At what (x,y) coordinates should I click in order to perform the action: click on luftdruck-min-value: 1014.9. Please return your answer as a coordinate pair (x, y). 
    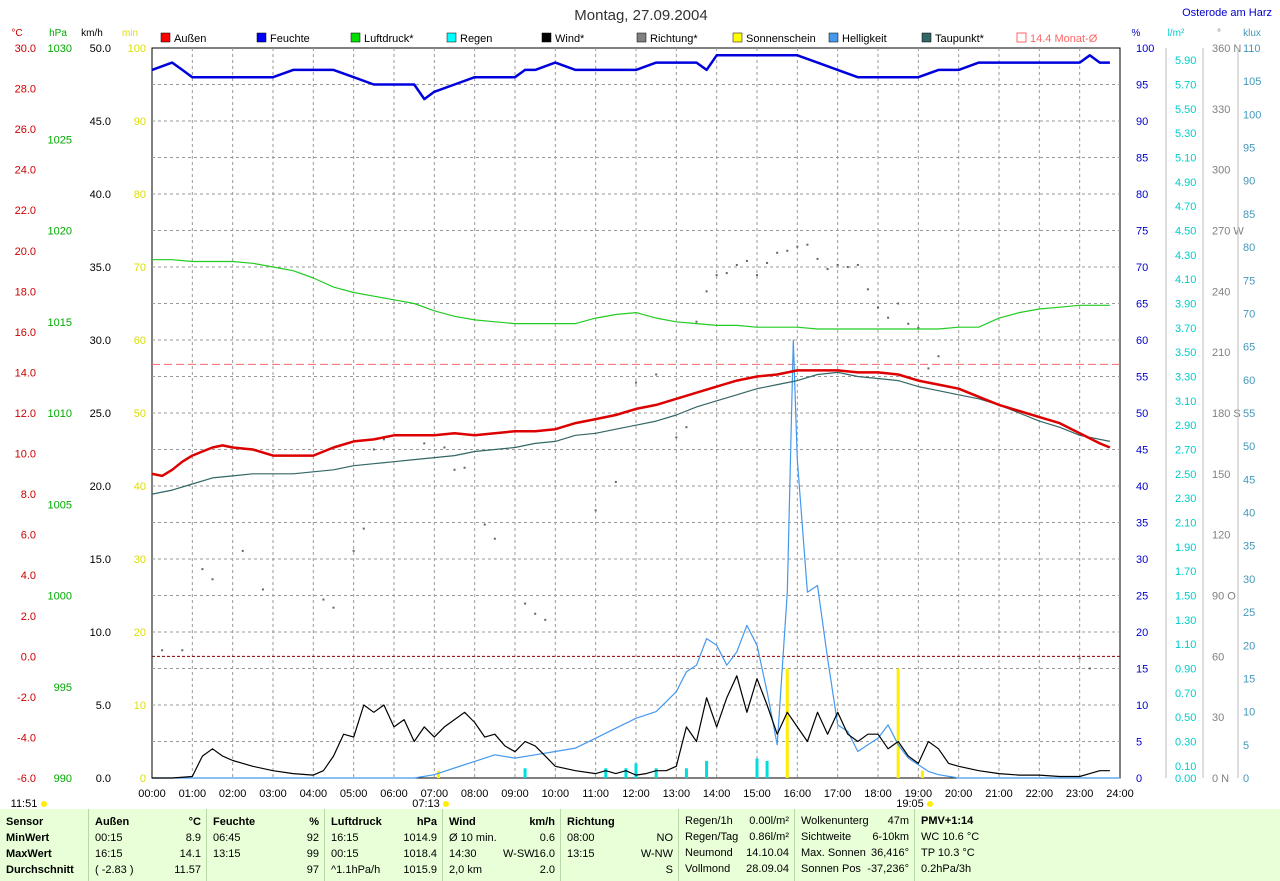
    Looking at the image, I should click on (420, 838).